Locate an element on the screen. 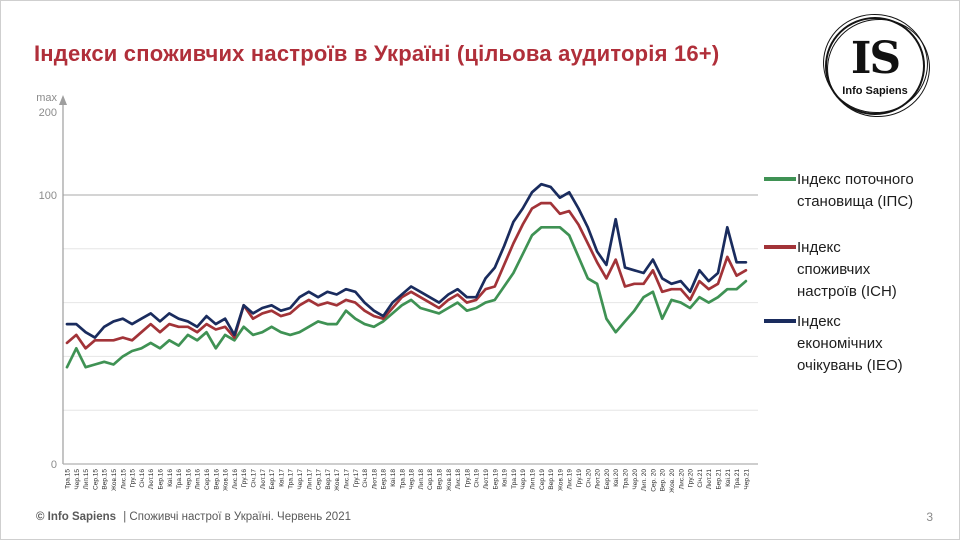 This screenshot has width=960, height=540. svg-text: Тра.17 is located at coordinates (291, 479).